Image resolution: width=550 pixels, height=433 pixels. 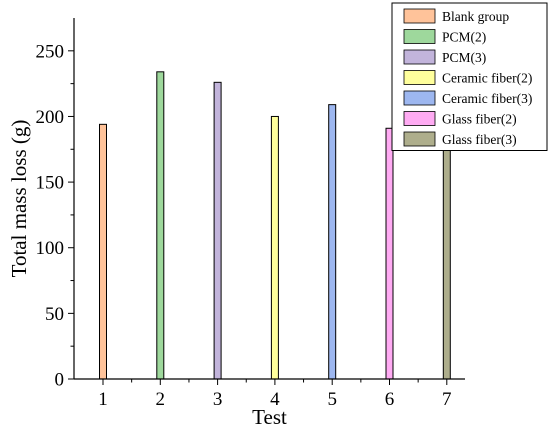 I want to click on legend-label: Ceramic fiber(3), so click(x=487, y=98).